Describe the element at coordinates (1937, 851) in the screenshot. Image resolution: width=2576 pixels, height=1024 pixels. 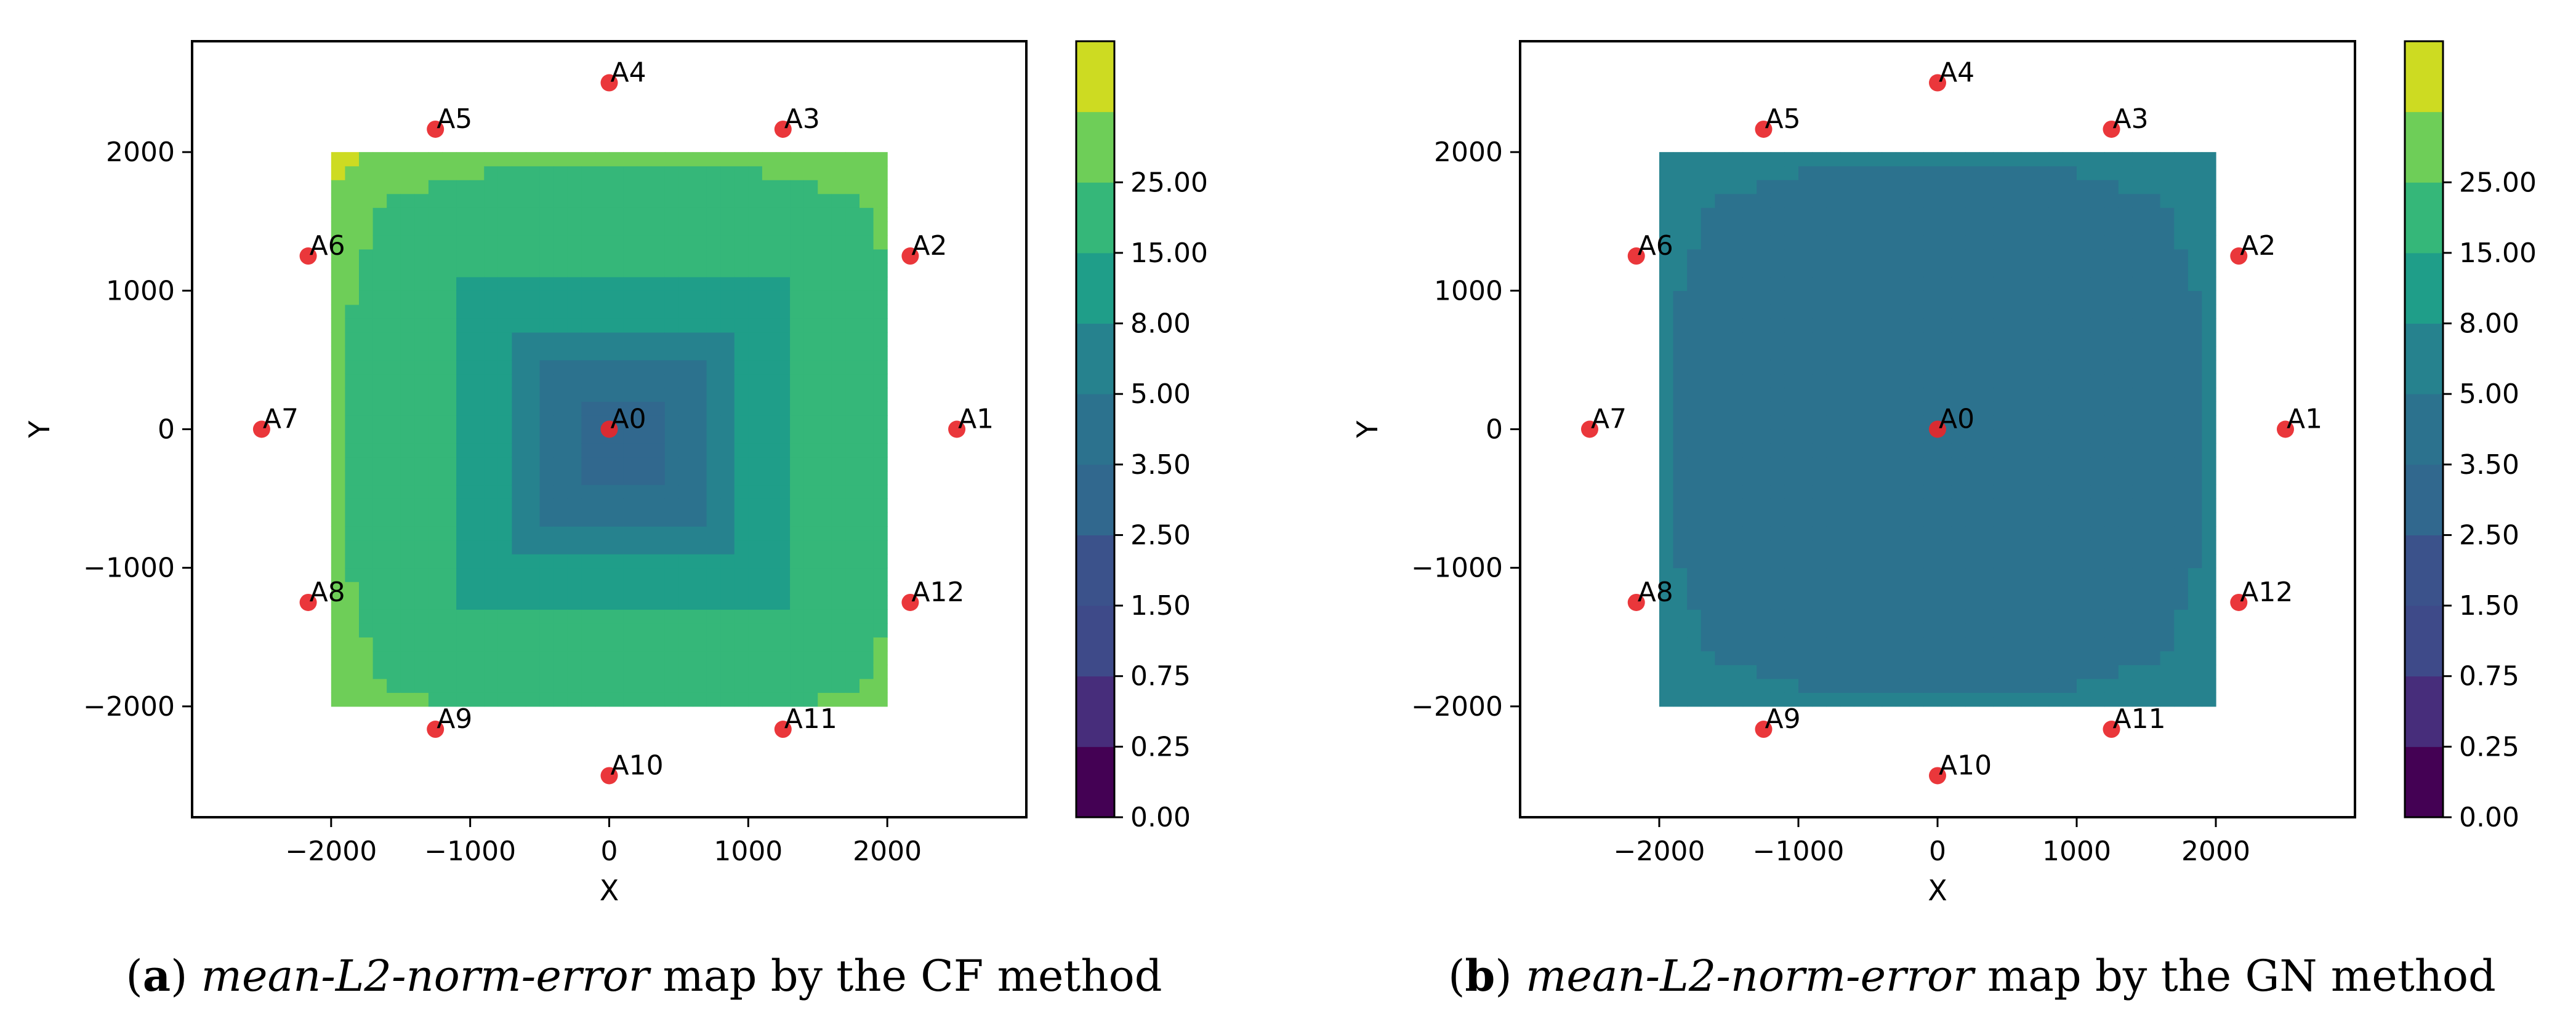
I see `x-tick-label: 0` at that location.